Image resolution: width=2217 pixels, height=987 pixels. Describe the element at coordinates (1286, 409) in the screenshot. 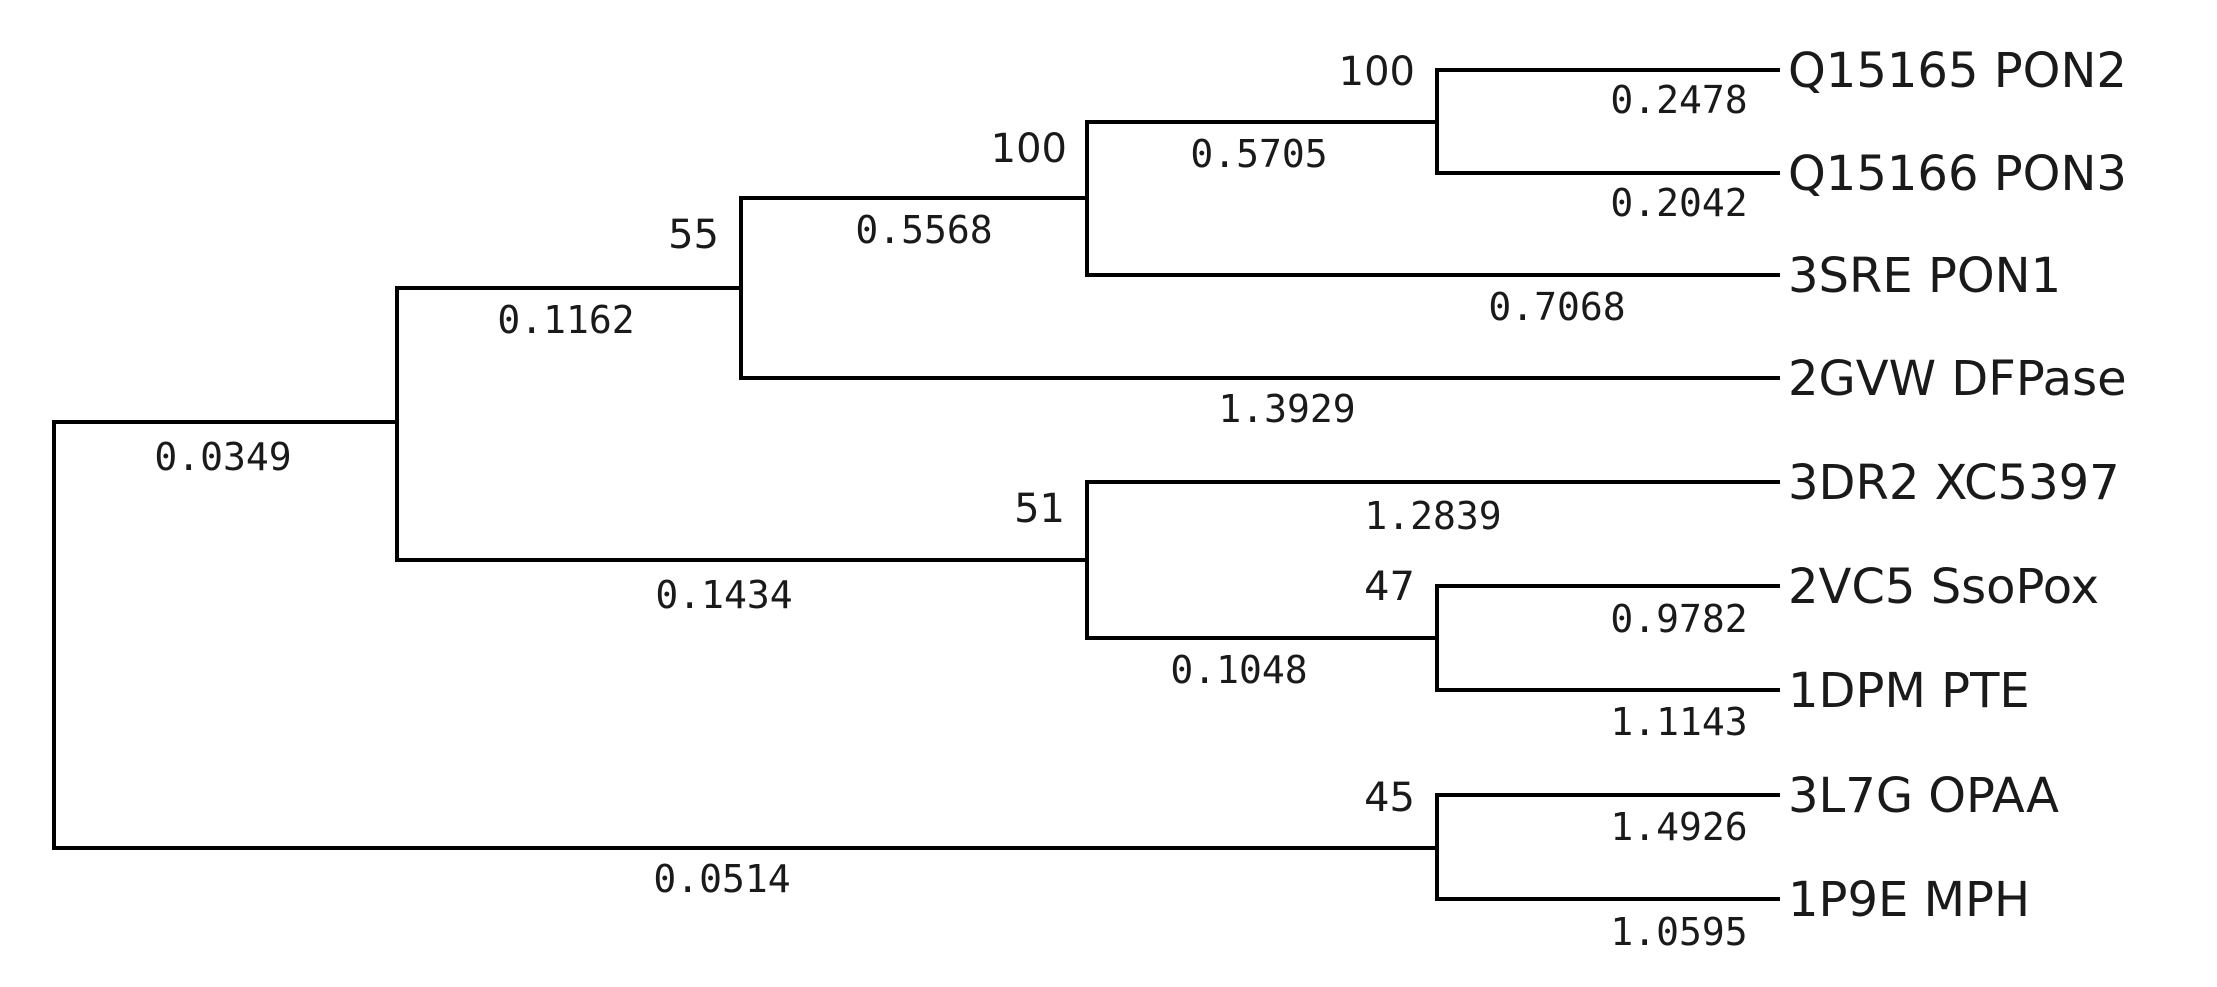

I see `branch-length-dfpase: 1.3929` at that location.